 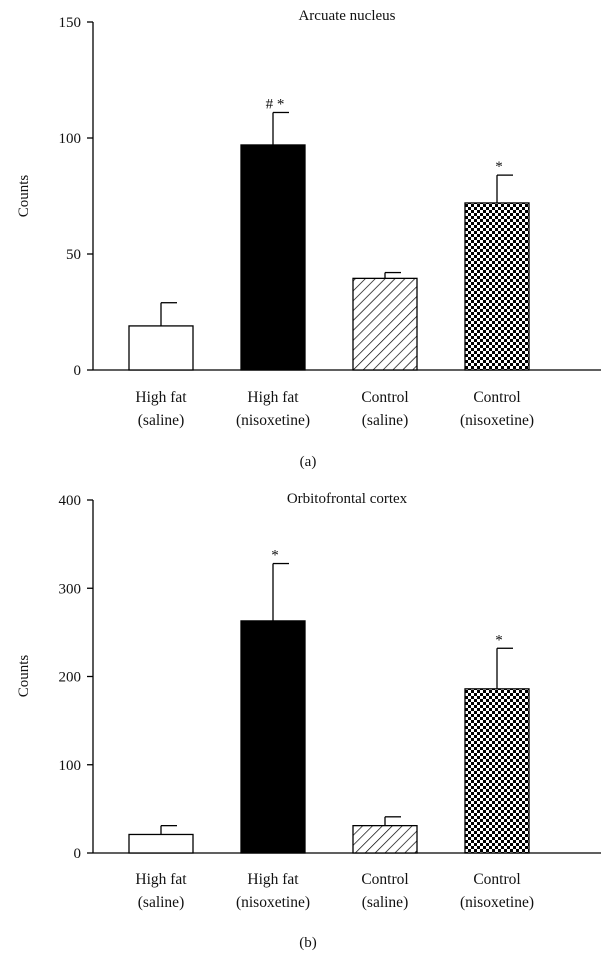 What do you see at coordinates (70, 501) in the screenshot?
I see `y-tick-label: 400` at bounding box center [70, 501].